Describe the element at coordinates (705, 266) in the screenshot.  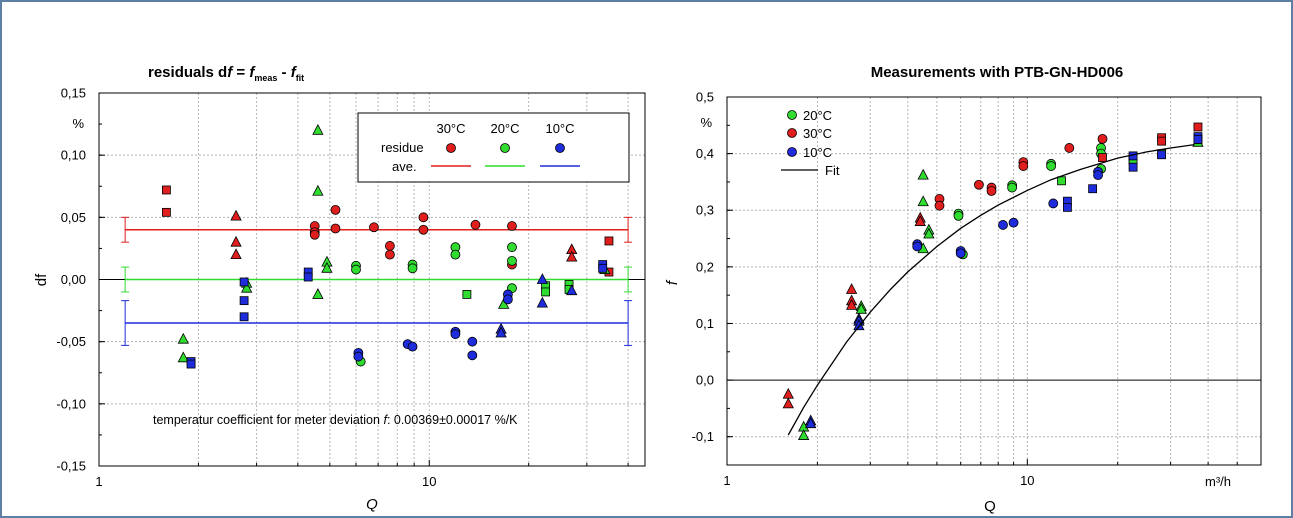
I see `y-tick-label: 0,2` at that location.